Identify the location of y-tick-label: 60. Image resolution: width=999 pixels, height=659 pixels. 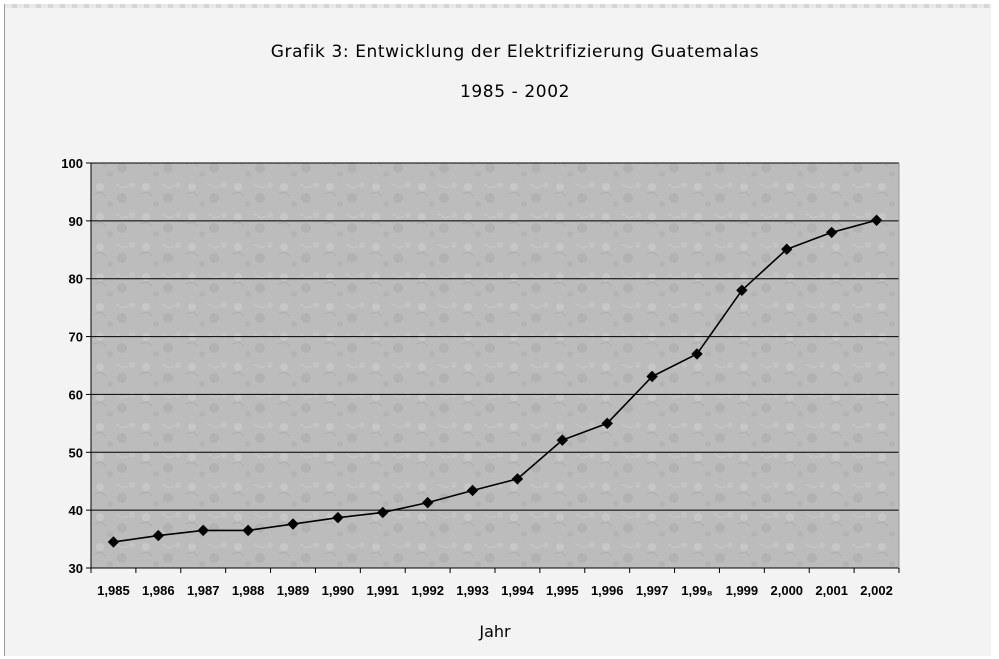
(76, 394).